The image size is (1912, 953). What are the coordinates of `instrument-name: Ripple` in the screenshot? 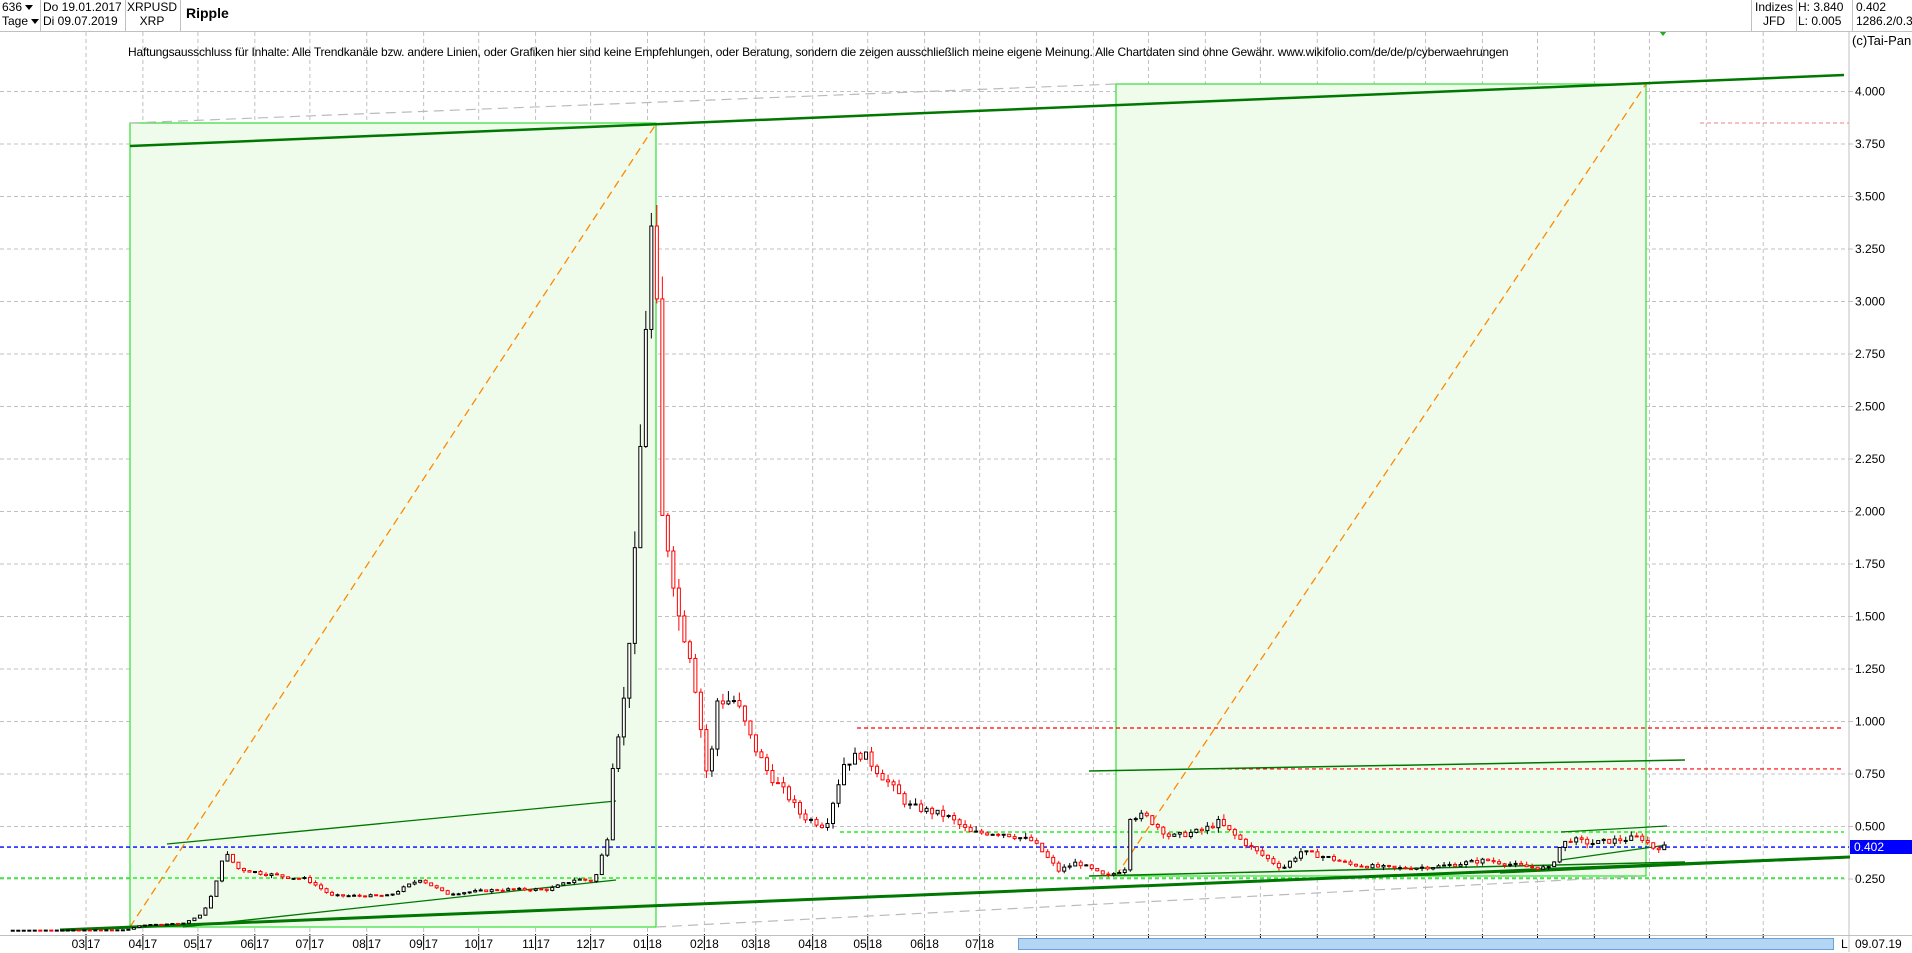 It's located at (207, 13).